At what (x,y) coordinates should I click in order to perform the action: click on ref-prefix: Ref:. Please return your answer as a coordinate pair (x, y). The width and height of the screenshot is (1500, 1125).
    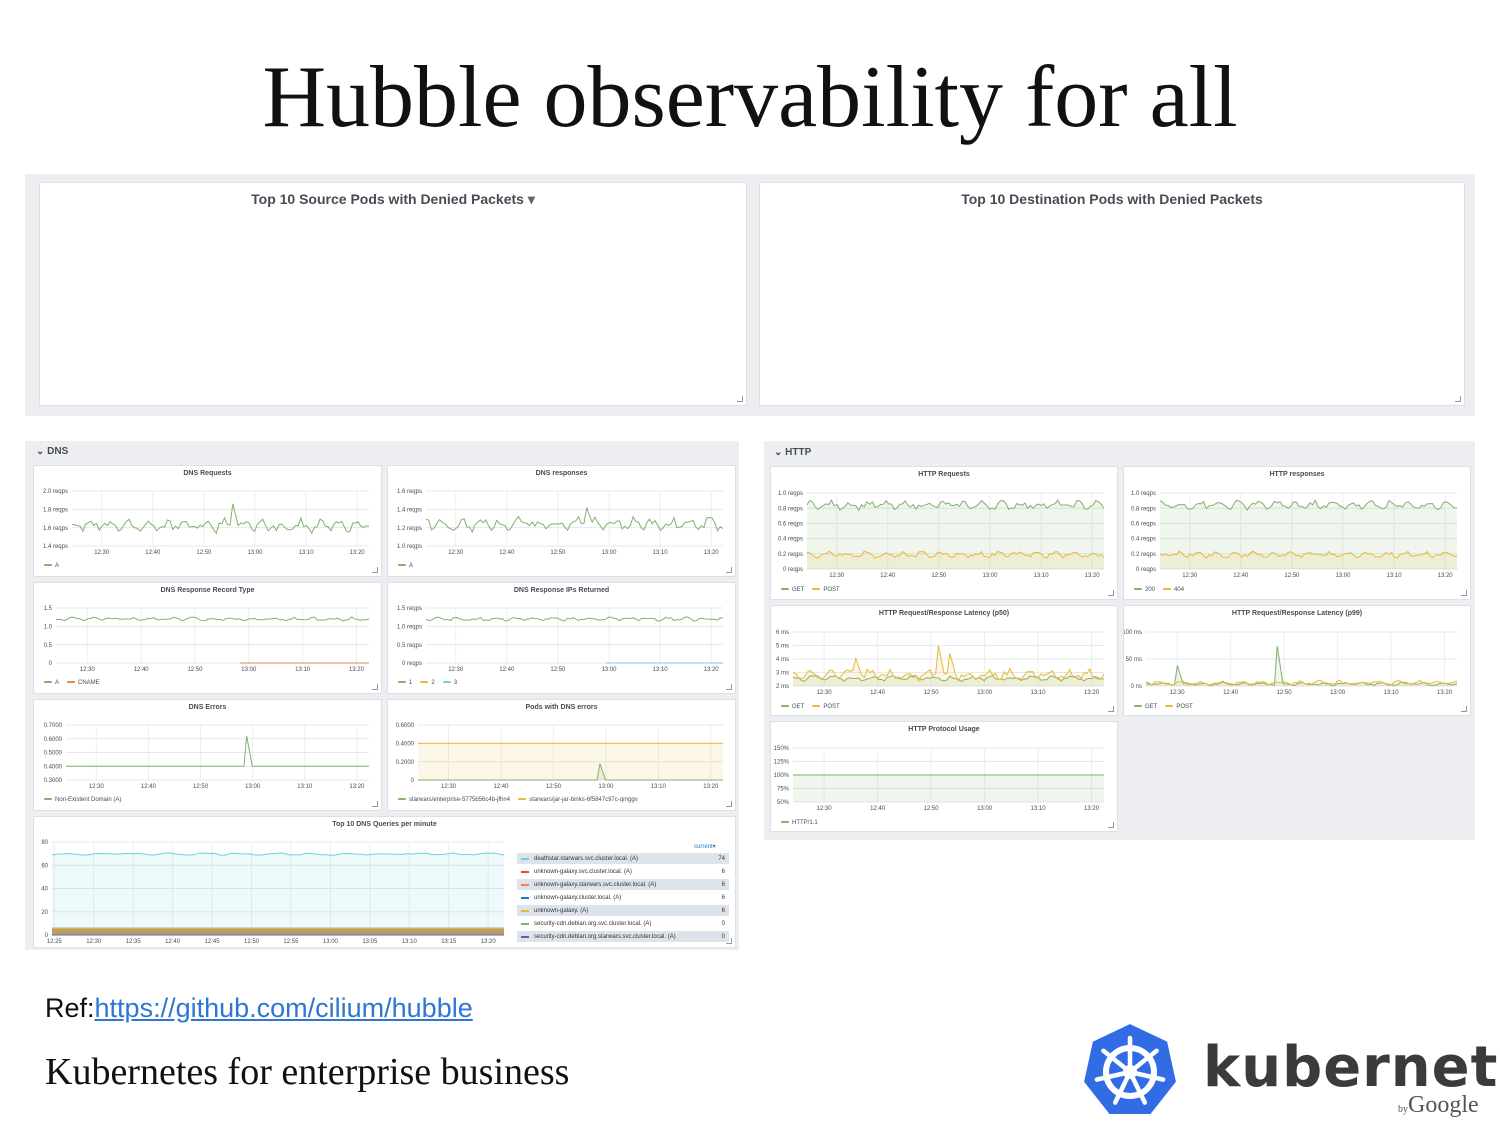
    Looking at the image, I should click on (70, 1008).